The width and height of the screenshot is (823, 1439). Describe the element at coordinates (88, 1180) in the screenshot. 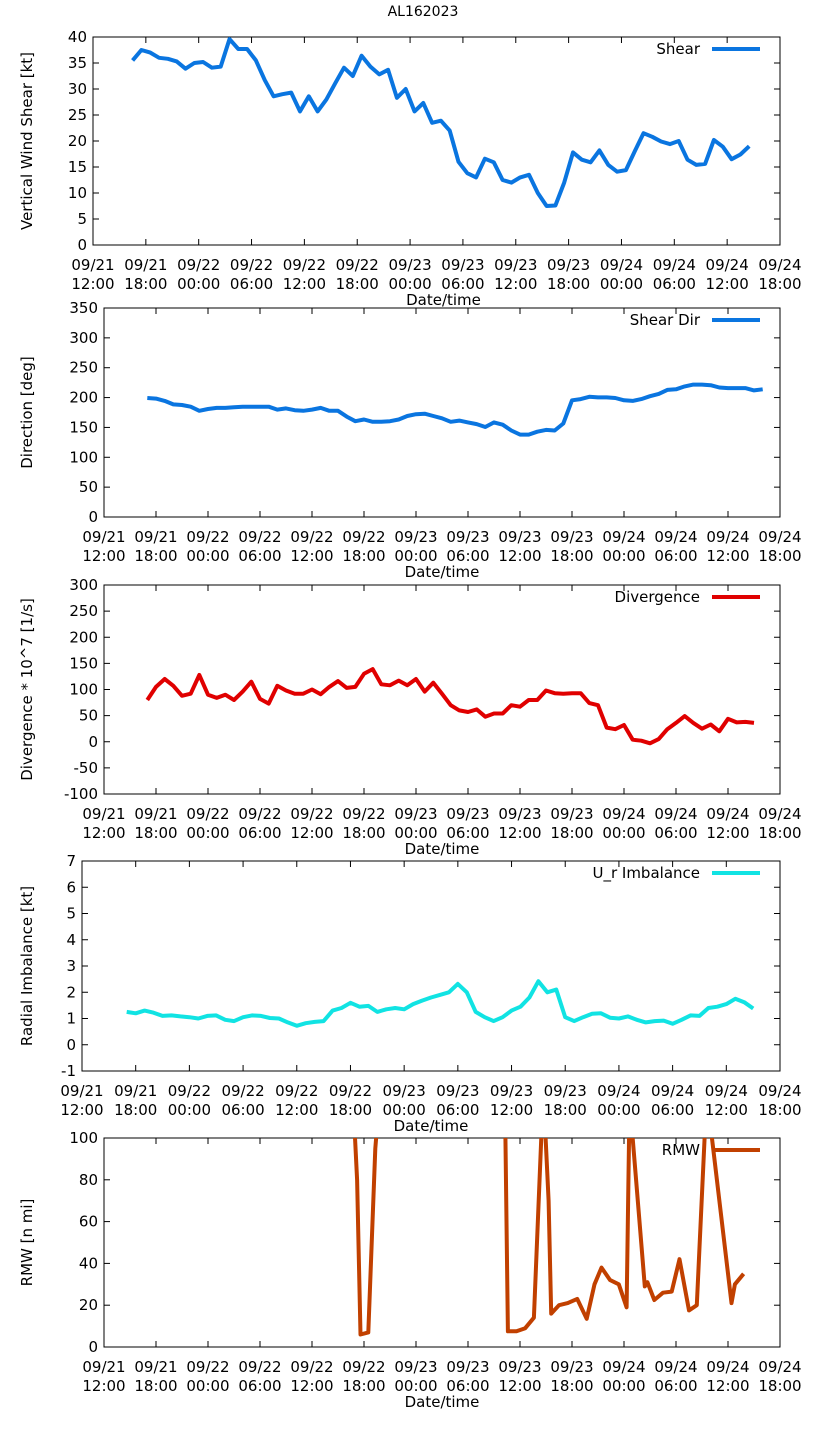

I see `y-tick-label: 80` at that location.